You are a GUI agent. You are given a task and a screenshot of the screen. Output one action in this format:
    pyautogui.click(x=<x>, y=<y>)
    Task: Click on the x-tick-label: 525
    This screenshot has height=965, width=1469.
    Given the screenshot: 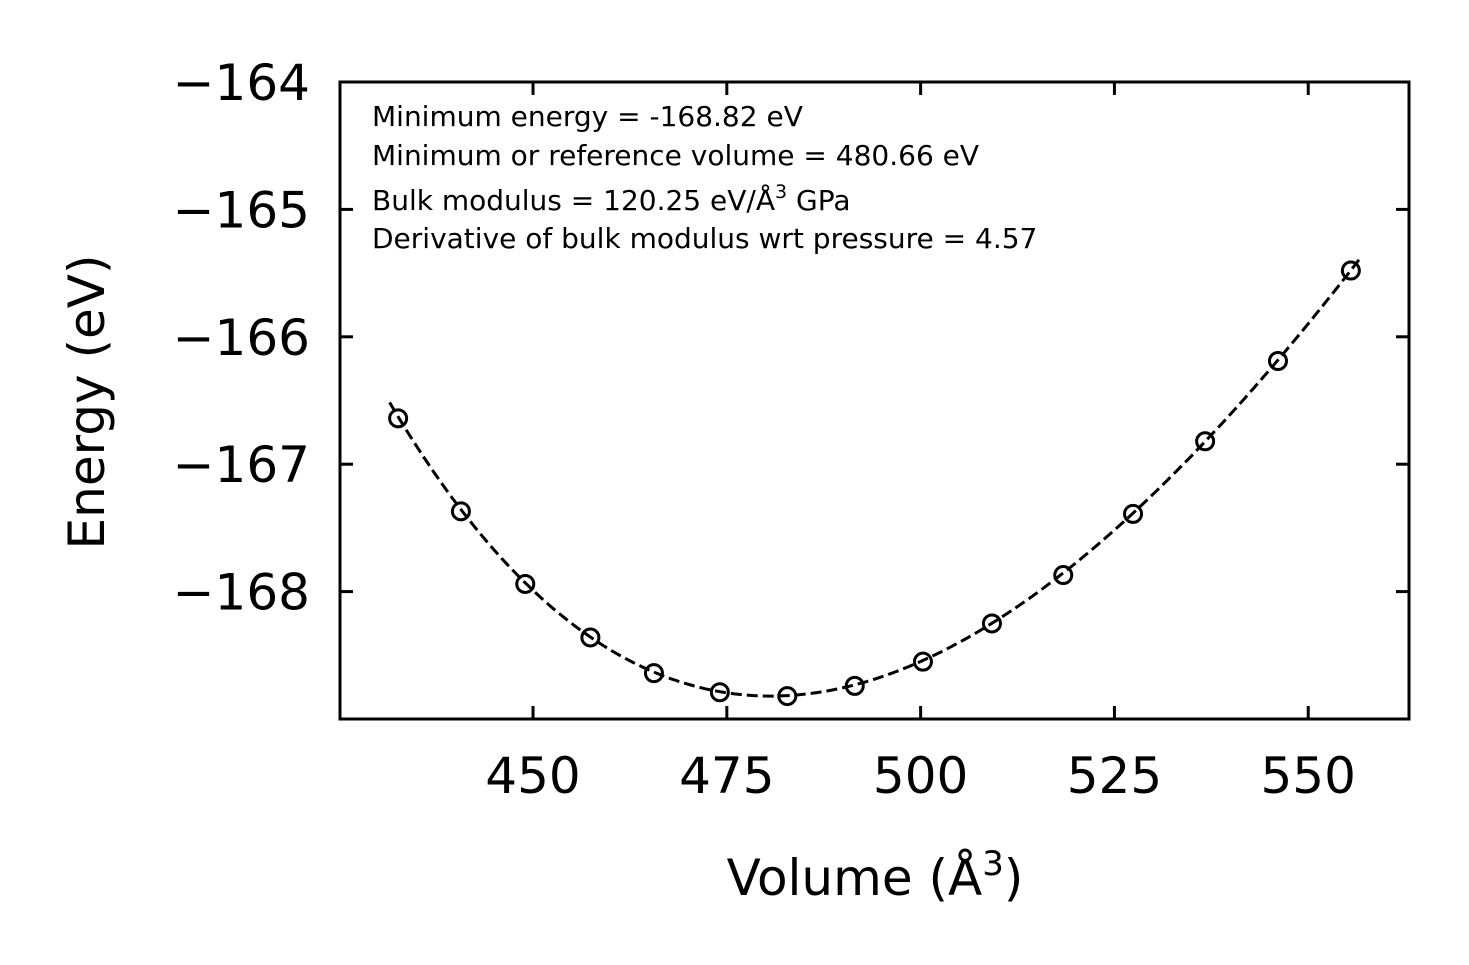 What is the action you would take?
    pyautogui.click(x=1114, y=776)
    